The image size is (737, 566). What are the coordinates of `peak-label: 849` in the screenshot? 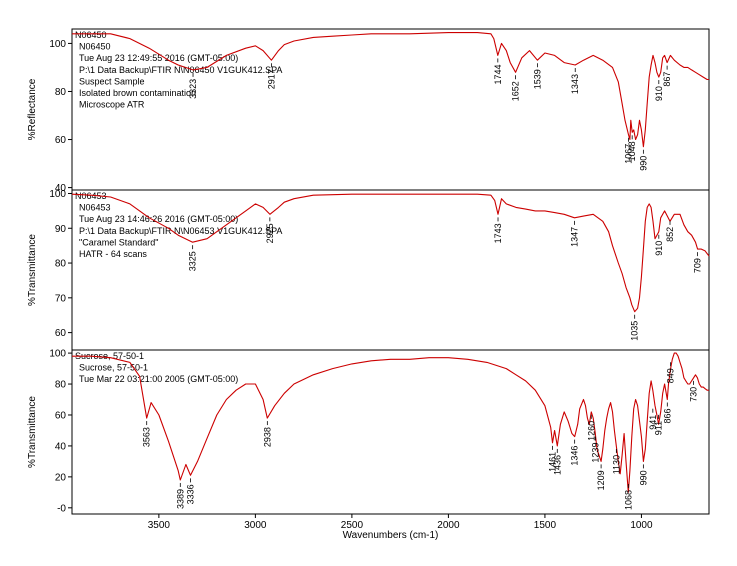 It's located at (671, 375).